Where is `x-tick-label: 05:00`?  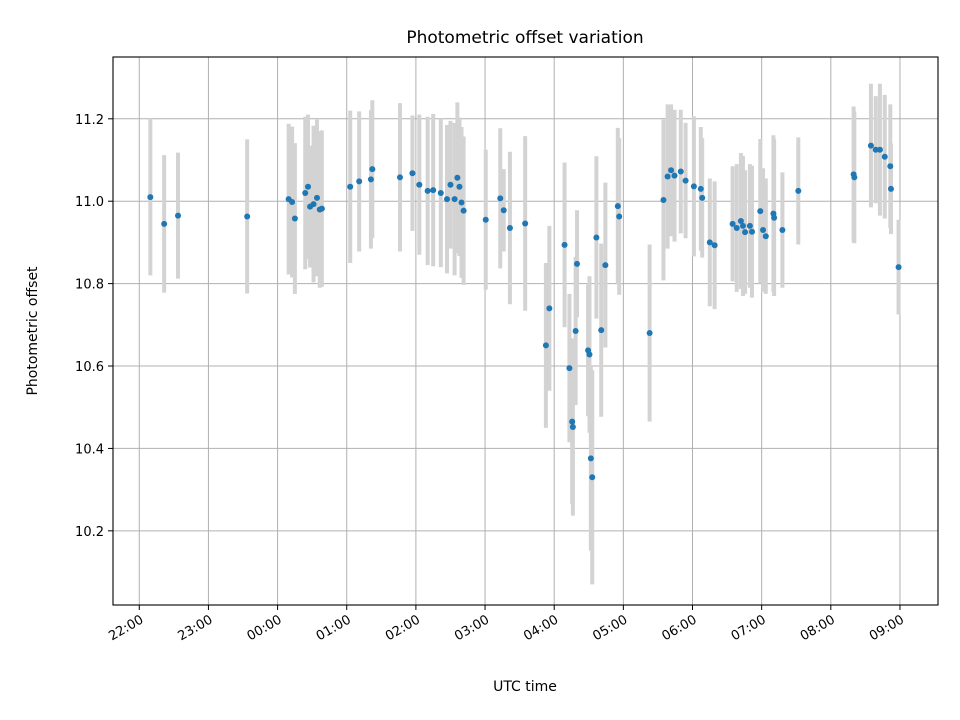
x-tick-label: 05:00 is located at coordinates (610, 628).